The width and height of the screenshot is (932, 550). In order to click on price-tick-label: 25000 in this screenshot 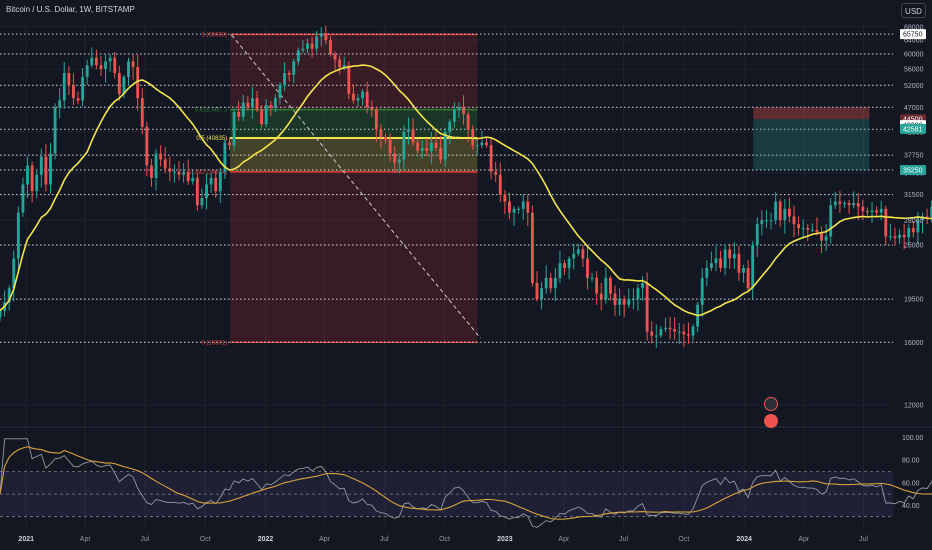, I will do `click(914, 245)`.